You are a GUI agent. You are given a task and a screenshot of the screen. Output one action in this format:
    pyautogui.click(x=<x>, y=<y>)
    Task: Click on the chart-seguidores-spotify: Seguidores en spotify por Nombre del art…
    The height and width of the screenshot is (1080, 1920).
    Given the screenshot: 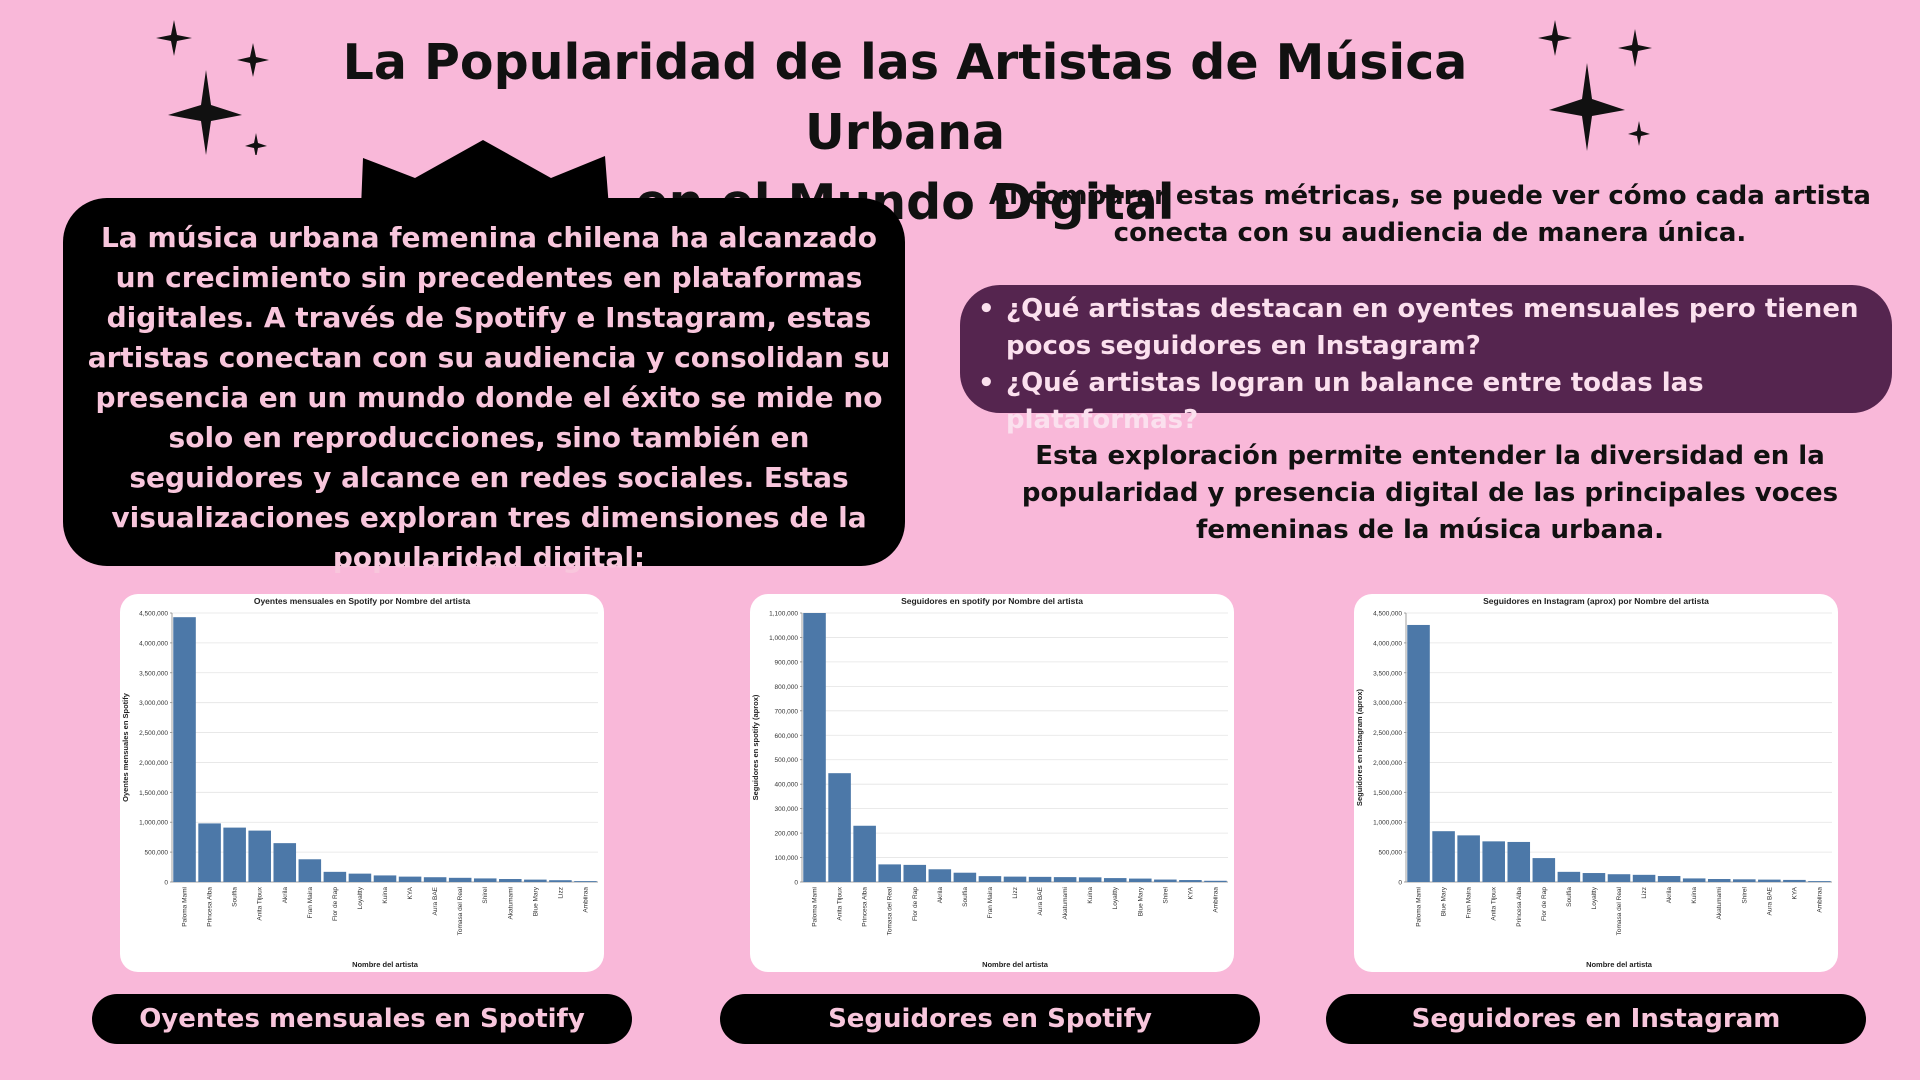 What is the action you would take?
    pyautogui.click(x=989, y=782)
    